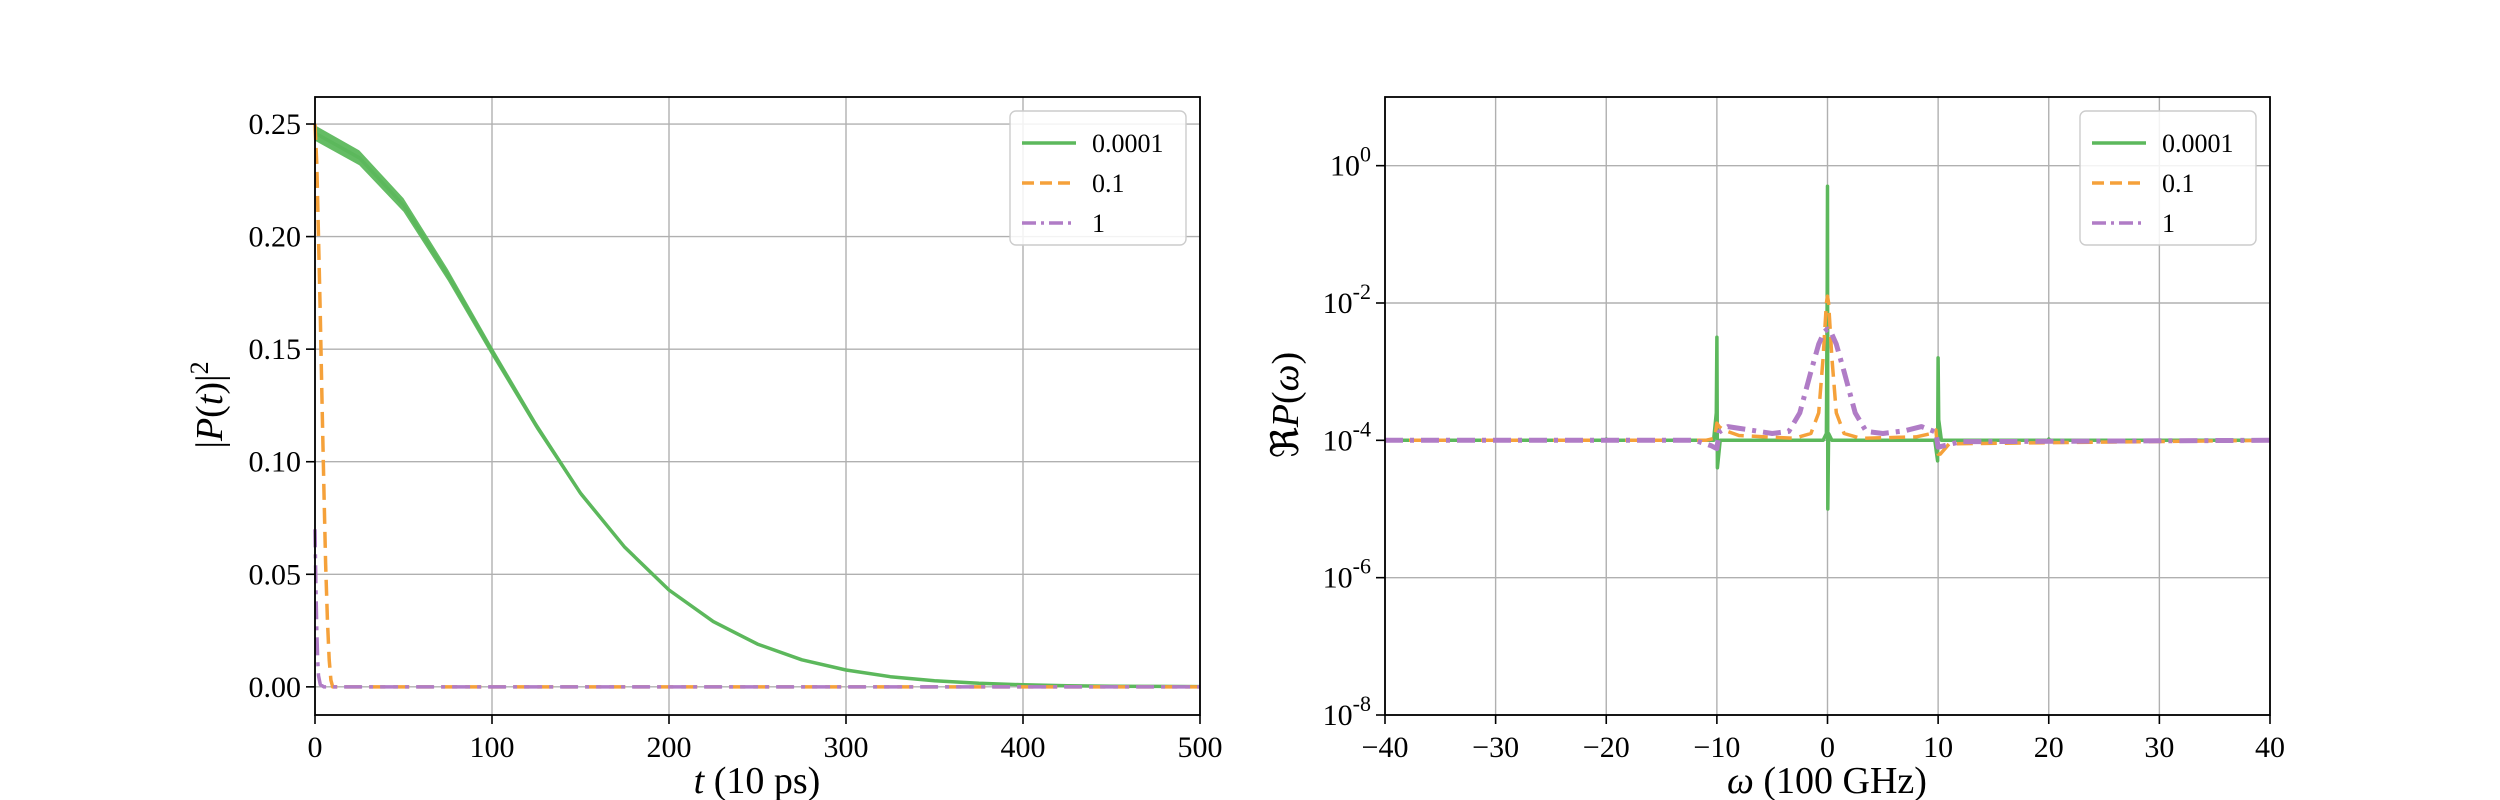 Image resolution: width=2500 pixels, height=800 pixels. What do you see at coordinates (1023, 747) in the screenshot?
I see `time-xtick-label: 400` at bounding box center [1023, 747].